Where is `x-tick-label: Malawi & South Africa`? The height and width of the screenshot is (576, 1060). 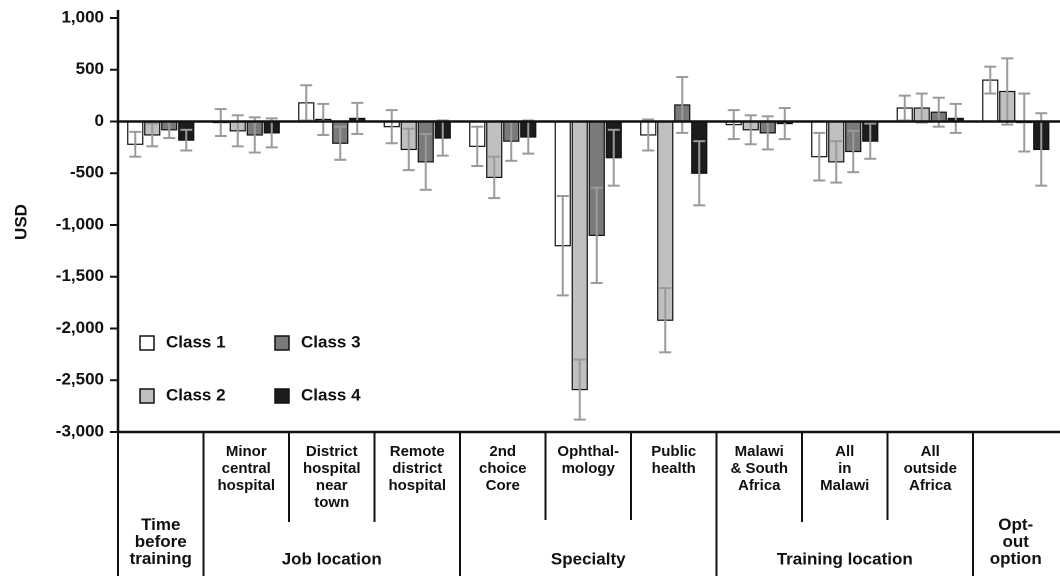
x-tick-label: Malawi & South Africa is located at coordinates (760, 468).